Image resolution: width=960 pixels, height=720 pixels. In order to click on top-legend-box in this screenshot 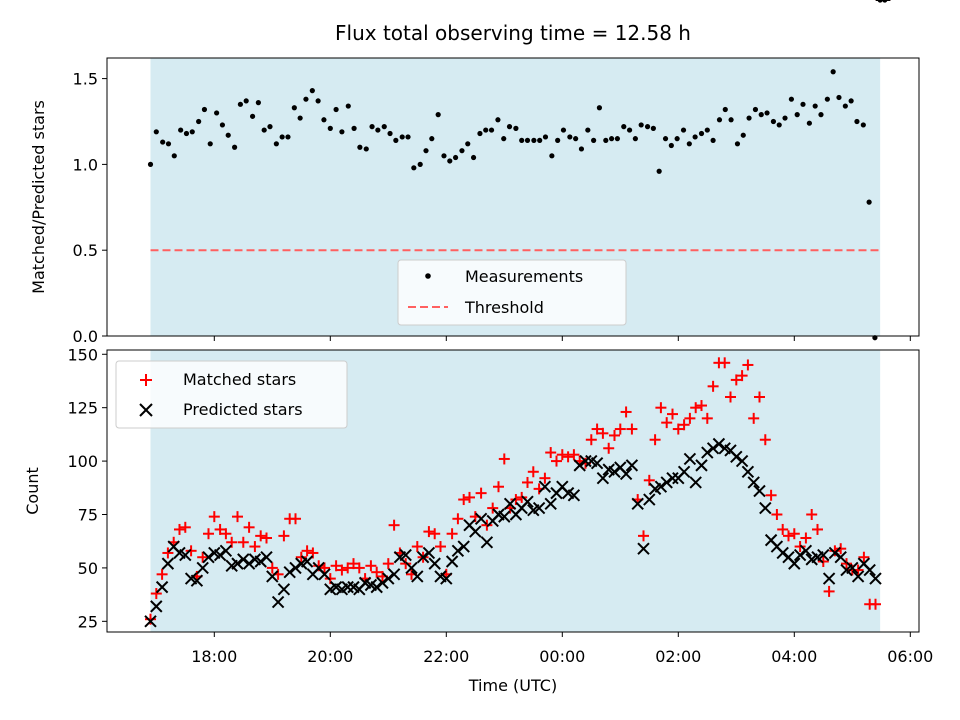, I will do `click(512, 292)`.